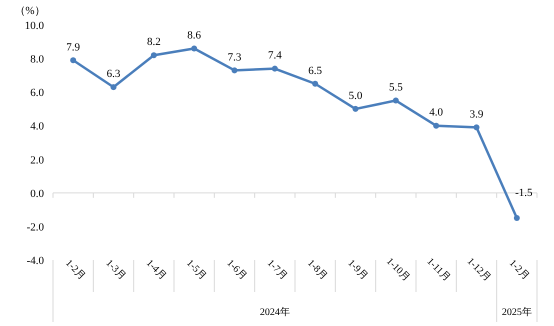  I want to click on x-tick-label: 1-12月, so click(478, 270).